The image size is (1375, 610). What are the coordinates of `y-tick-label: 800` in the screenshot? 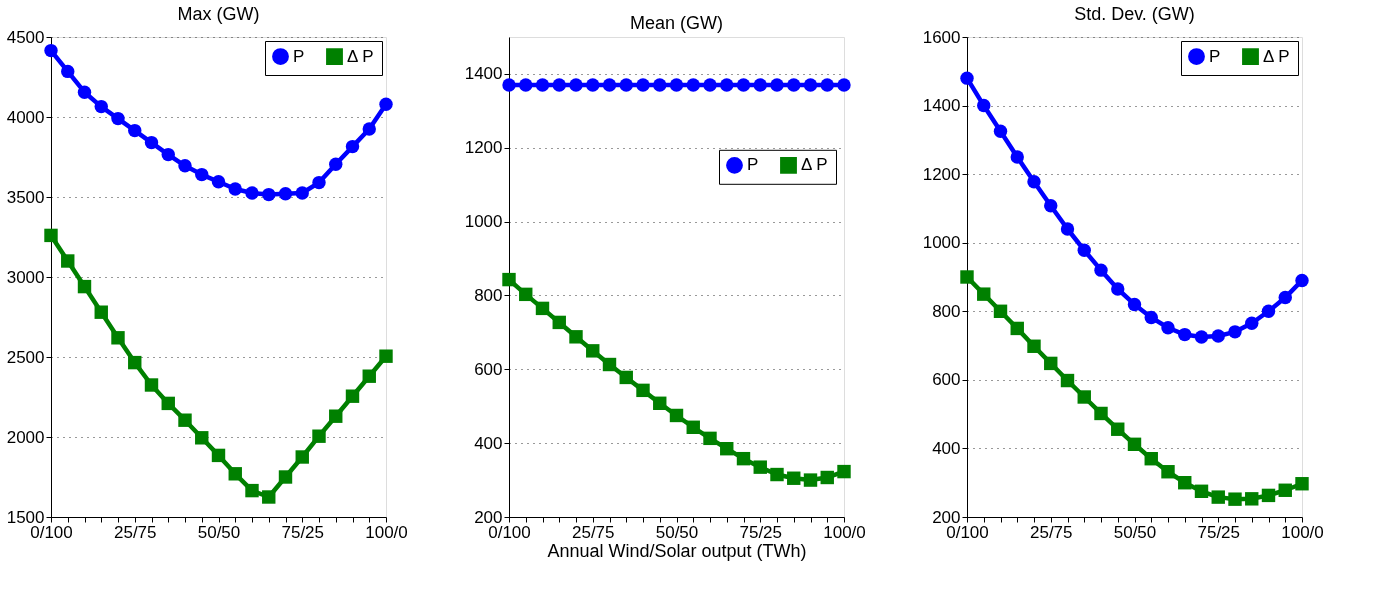 It's located at (488, 295).